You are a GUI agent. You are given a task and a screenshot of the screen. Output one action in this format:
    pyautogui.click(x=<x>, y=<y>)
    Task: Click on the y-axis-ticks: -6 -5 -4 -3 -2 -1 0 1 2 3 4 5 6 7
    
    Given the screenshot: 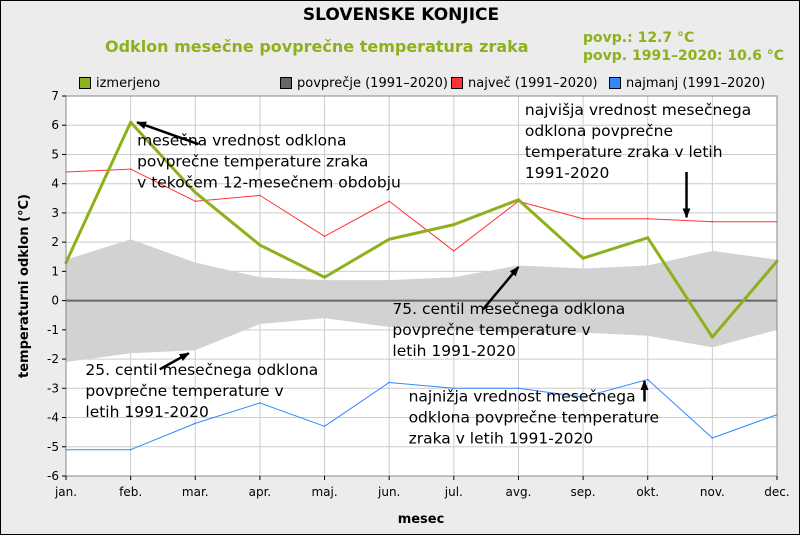 What is the action you would take?
    pyautogui.click(x=56, y=286)
    